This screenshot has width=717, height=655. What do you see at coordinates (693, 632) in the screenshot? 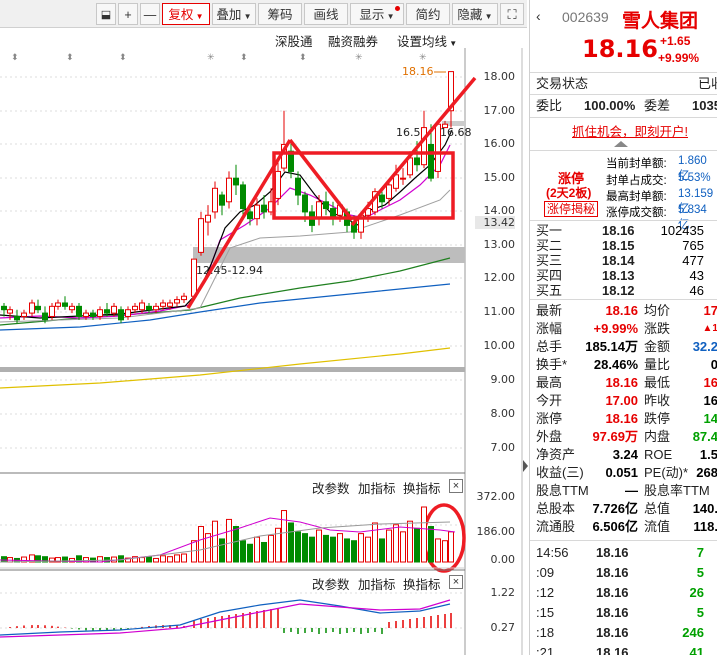
I see `tick-volume: 246` at bounding box center [693, 632].